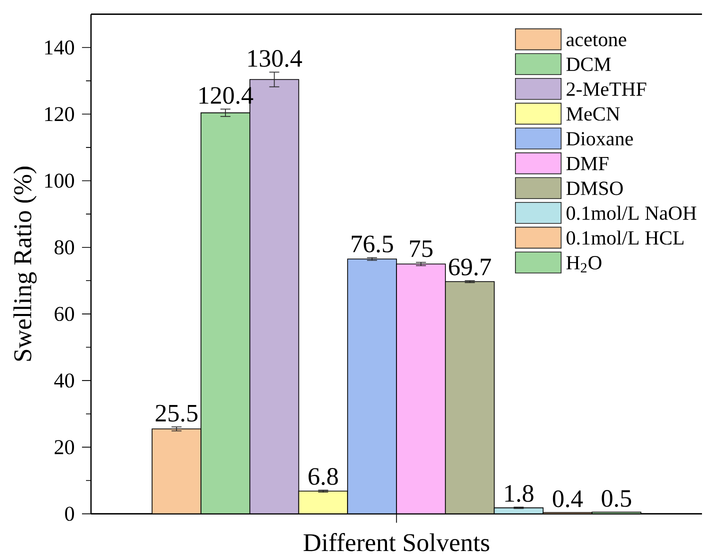 The width and height of the screenshot is (703, 555). What do you see at coordinates (593, 114) in the screenshot?
I see `legend-label: MeCN` at bounding box center [593, 114].